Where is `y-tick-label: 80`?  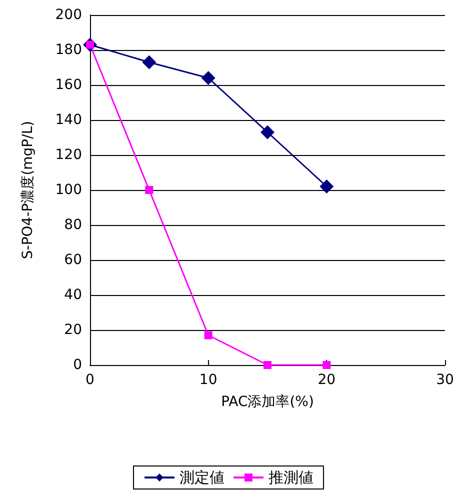
y-tick-label: 80 is located at coordinates (73, 225).